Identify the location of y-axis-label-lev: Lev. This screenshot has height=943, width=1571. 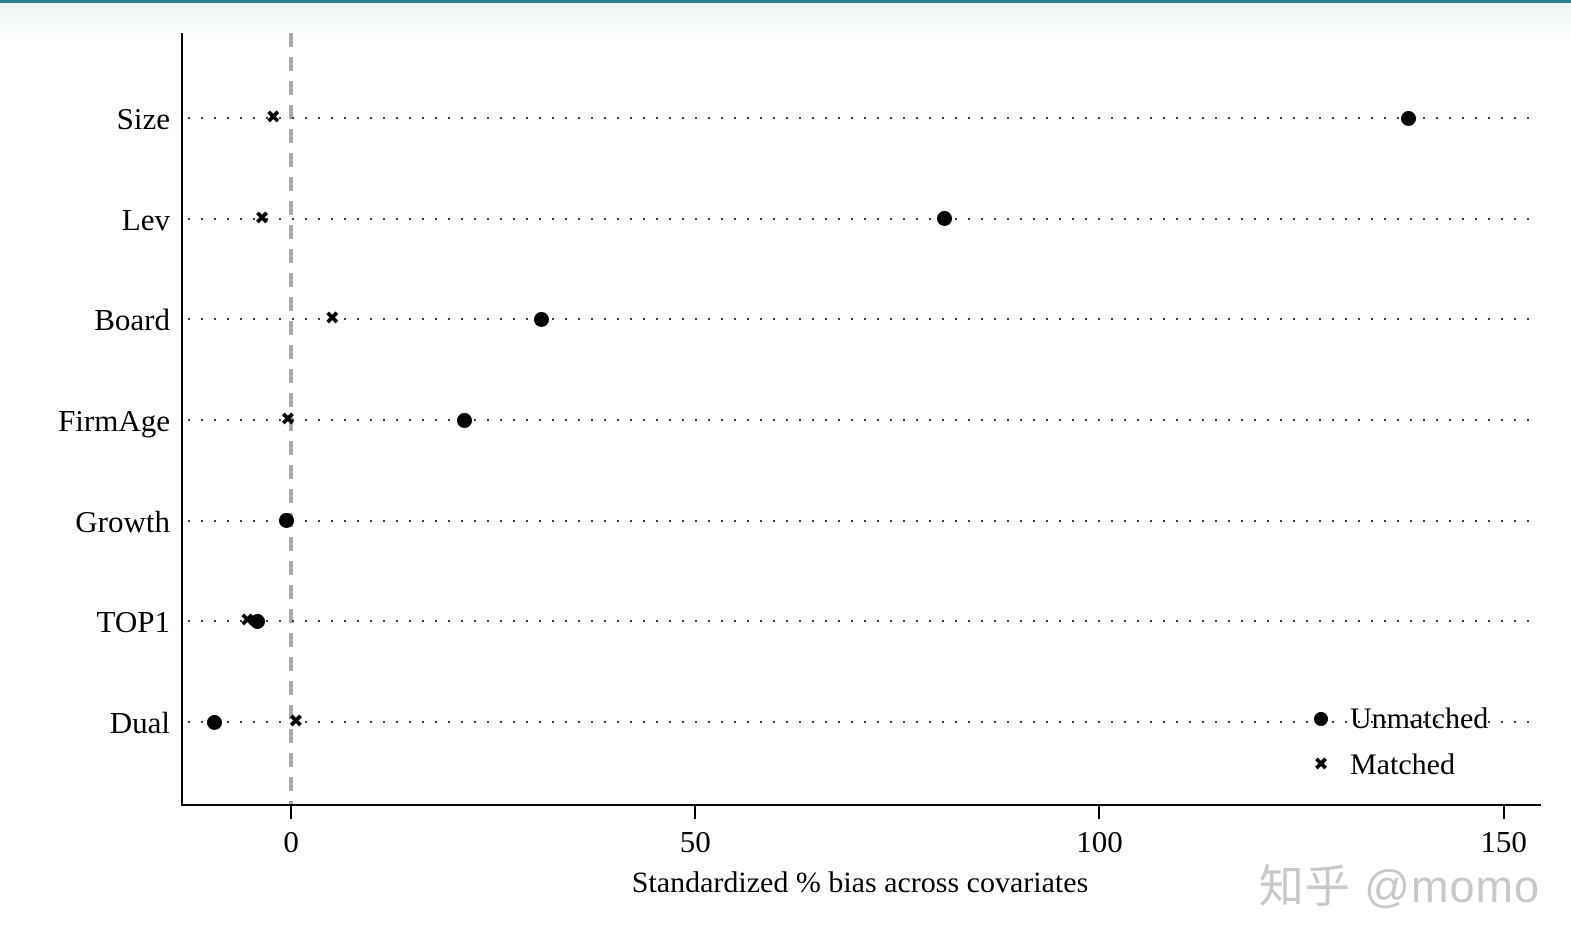
(145, 219).